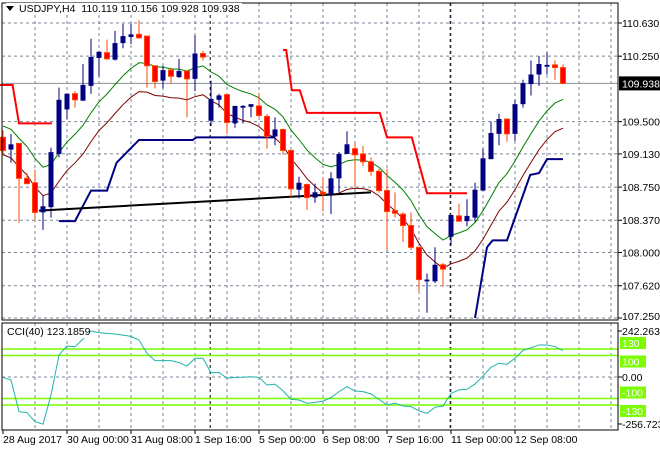  I want to click on time-axis-label: 30 Aug 00:00, so click(98, 440).